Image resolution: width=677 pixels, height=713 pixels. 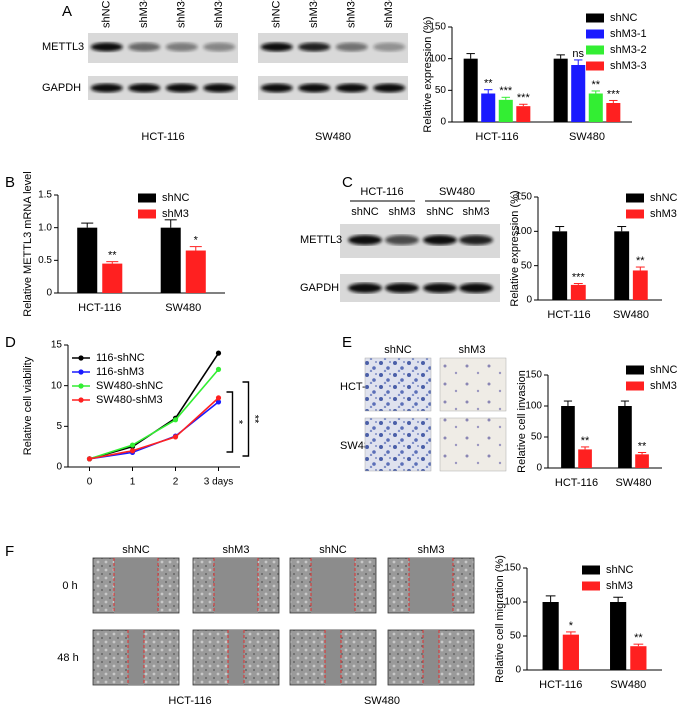 I want to click on y-tick-label: 5, so click(x=59, y=426).